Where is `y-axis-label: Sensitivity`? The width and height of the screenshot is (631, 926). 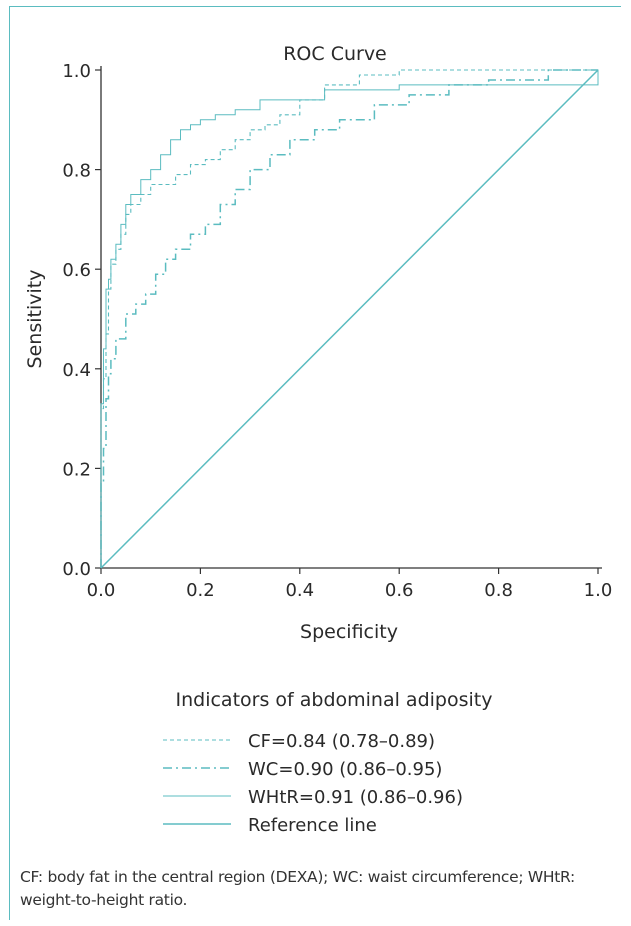 y-axis-label: Sensitivity is located at coordinates (35, 319).